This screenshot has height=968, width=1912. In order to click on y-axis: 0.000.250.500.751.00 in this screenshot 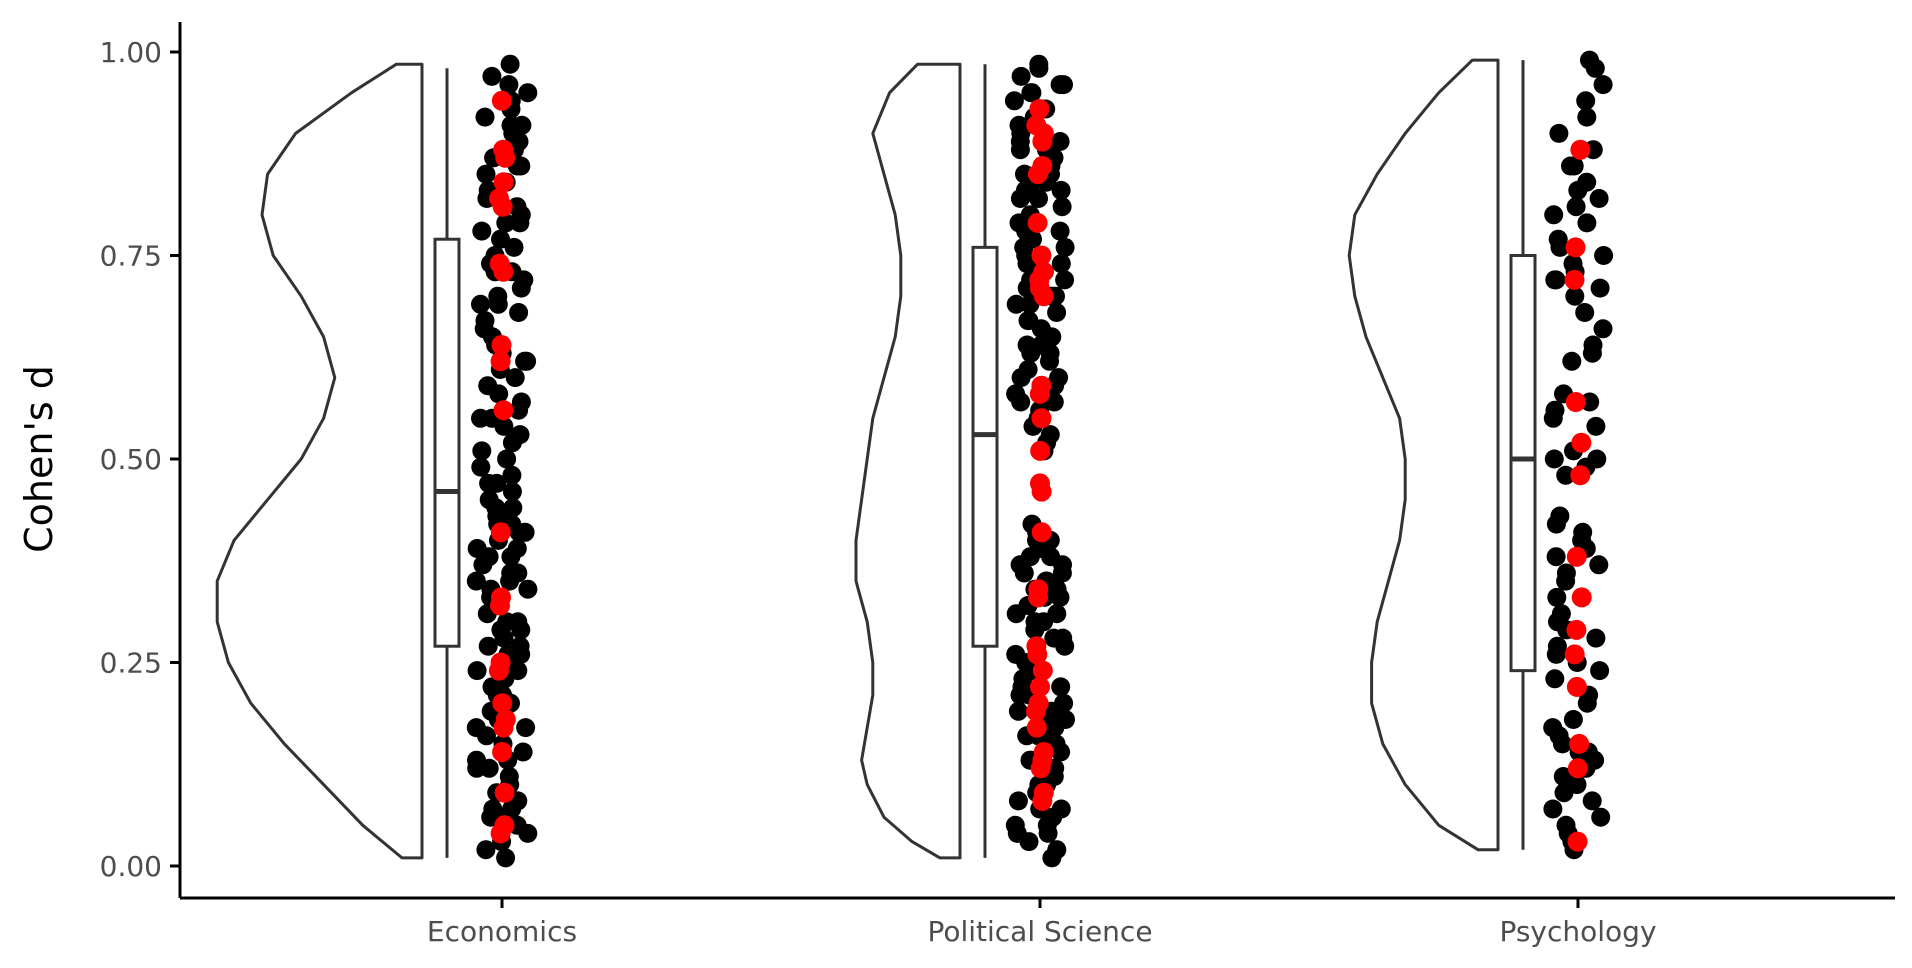, I will do `click(140, 460)`.